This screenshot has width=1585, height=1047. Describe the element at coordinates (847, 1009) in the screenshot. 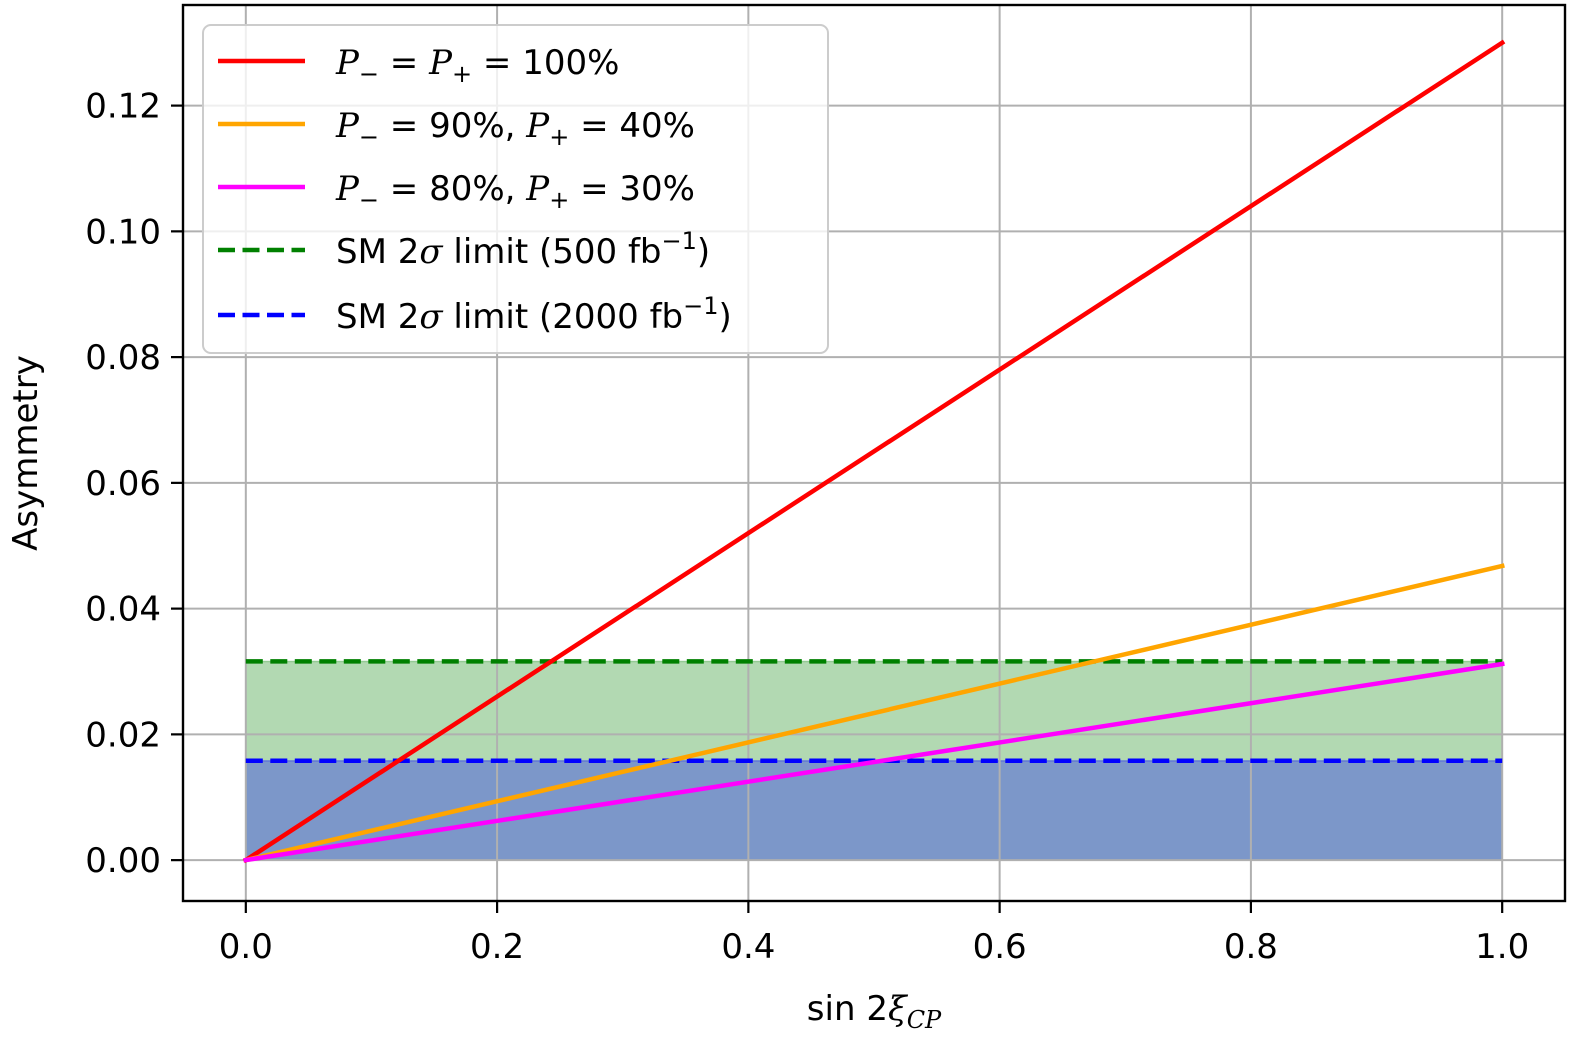

I see `x-axis-label-func: sin 2` at that location.